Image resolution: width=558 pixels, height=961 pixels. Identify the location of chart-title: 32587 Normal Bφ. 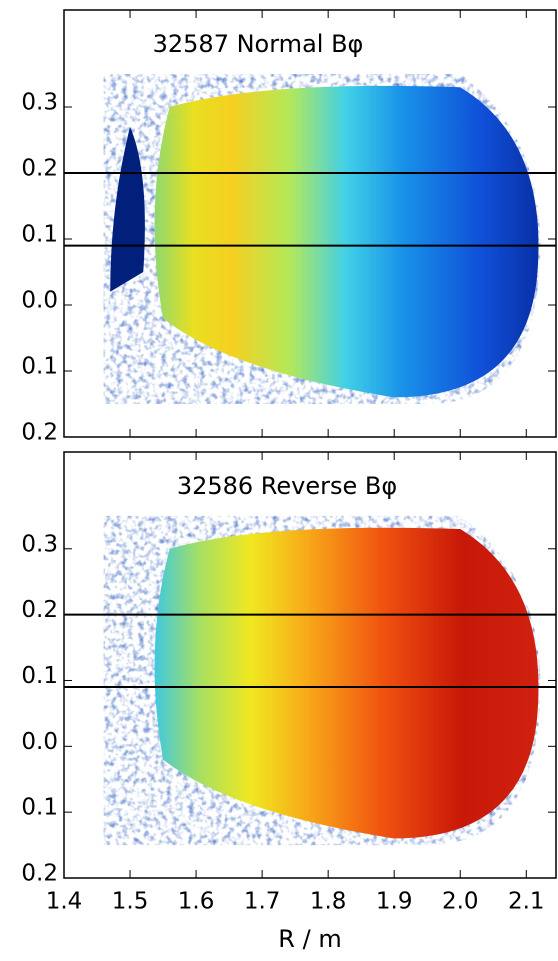
(258, 44).